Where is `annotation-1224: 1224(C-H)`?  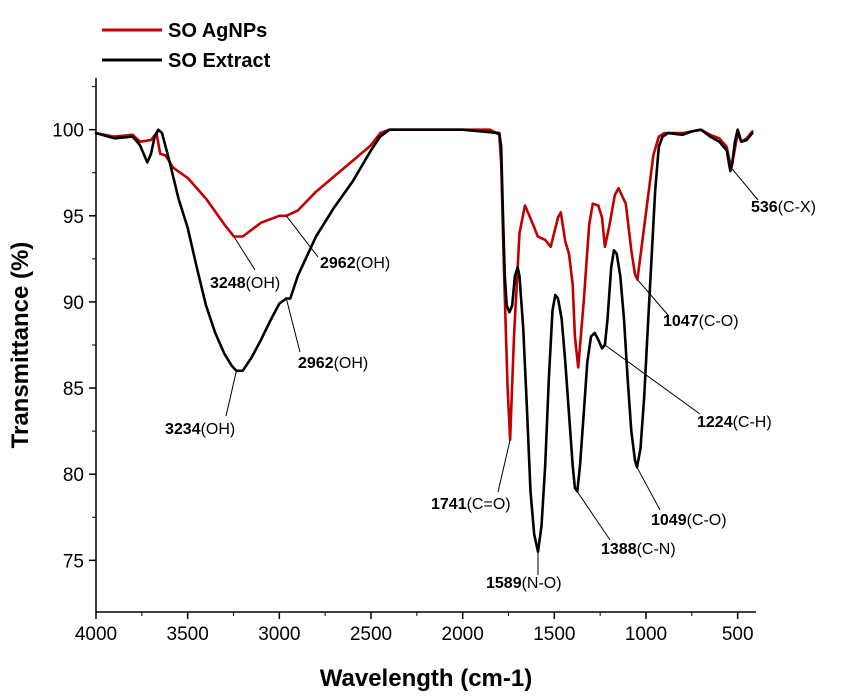
annotation-1224: 1224(C-H) is located at coordinates (734, 422).